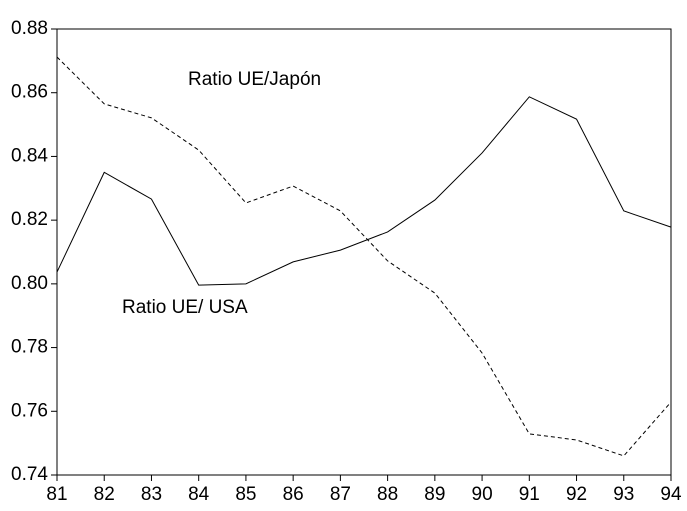 The image size is (687, 511). Describe the element at coordinates (576, 494) in the screenshot. I see `x-tick-label: 92` at that location.